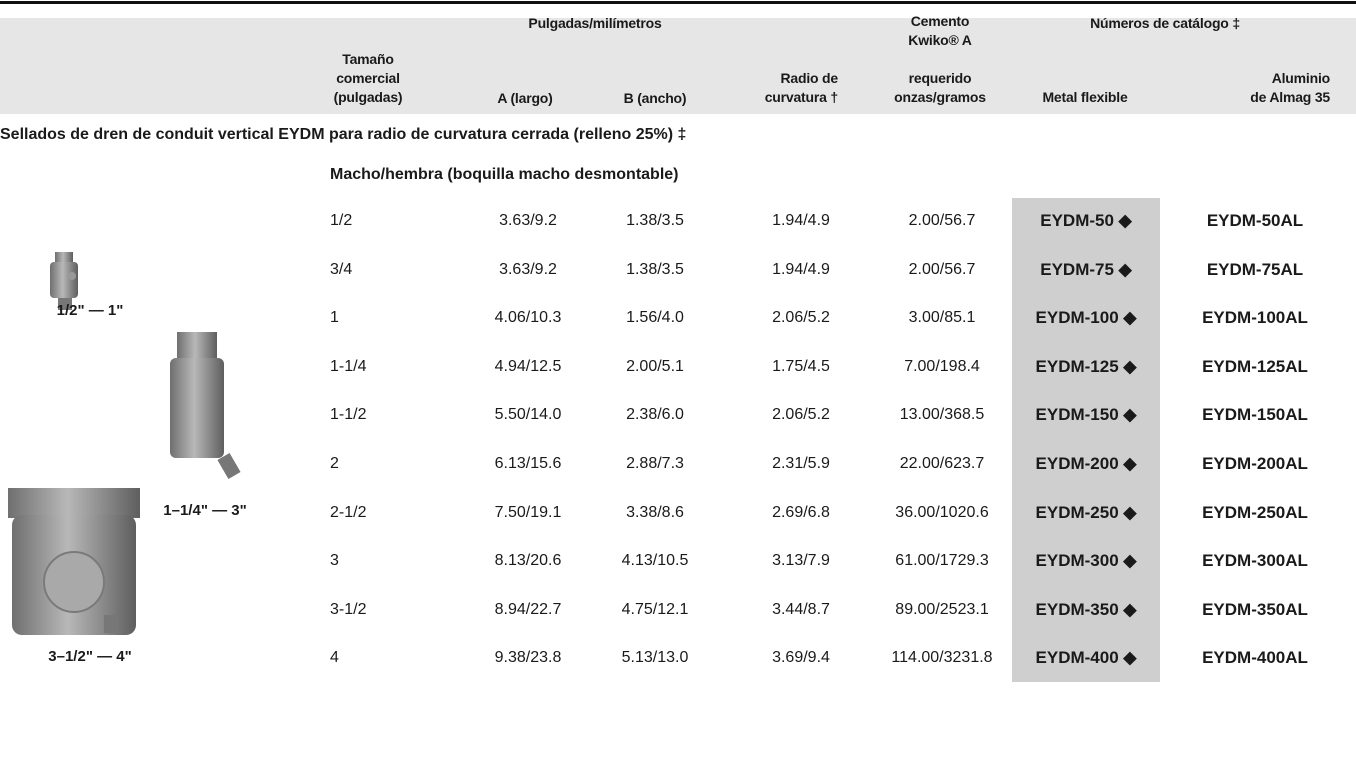  I want to click on table-cell: 4.94/12.5, so click(528, 366).